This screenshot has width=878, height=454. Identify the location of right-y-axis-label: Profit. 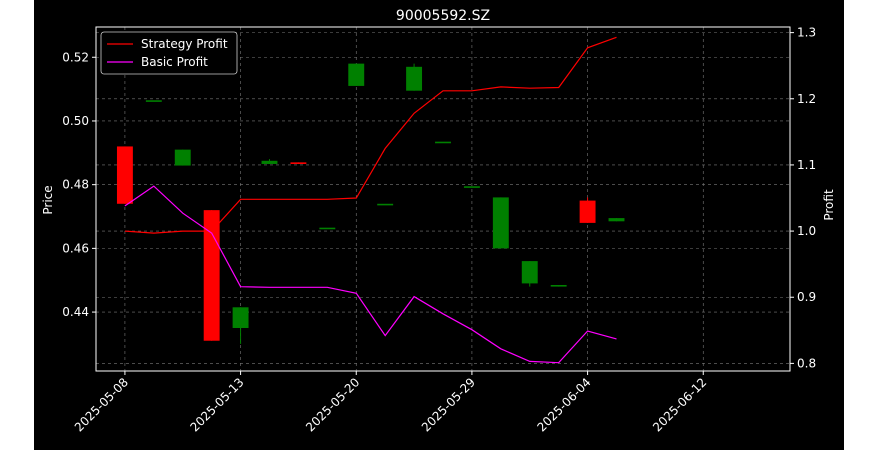
(829, 205).